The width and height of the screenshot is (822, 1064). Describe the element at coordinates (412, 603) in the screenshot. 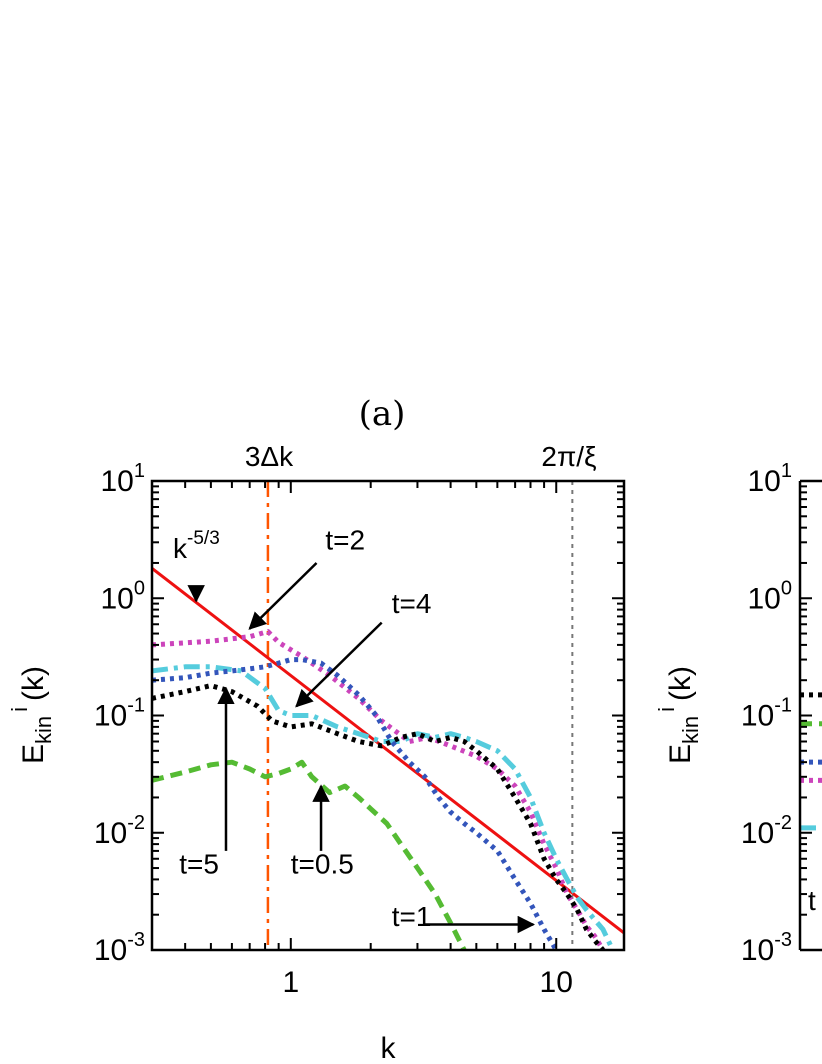

I see `label-a-t4: t=4` at that location.